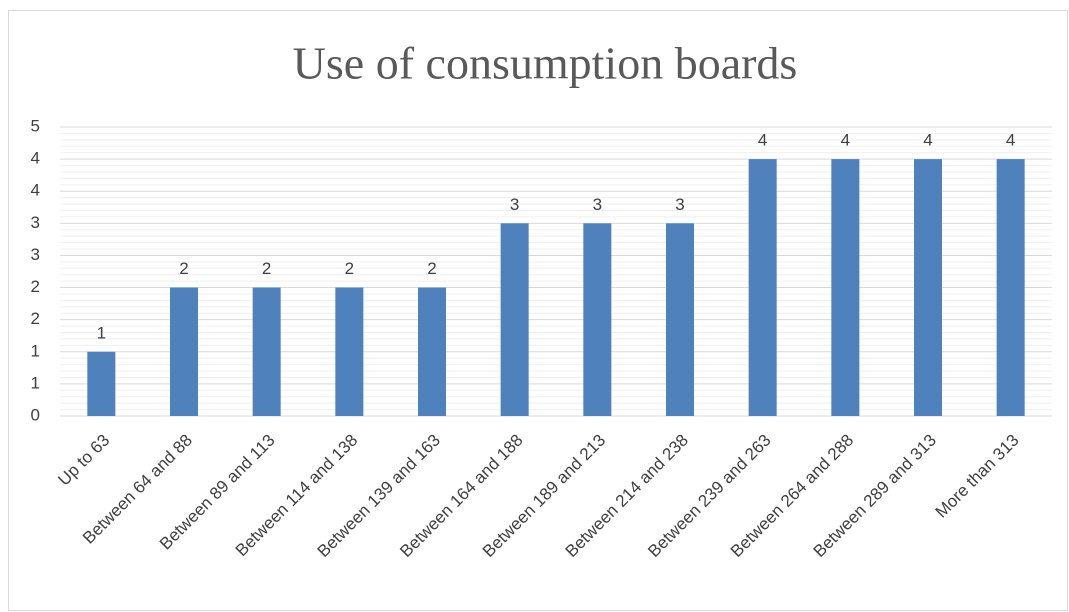  I want to click on y-tick-label: 5, so click(35, 125).